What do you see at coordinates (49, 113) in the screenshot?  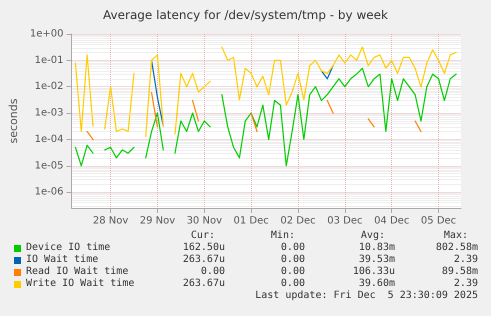 I see `y-tick-label: 1e-03` at bounding box center [49, 113].